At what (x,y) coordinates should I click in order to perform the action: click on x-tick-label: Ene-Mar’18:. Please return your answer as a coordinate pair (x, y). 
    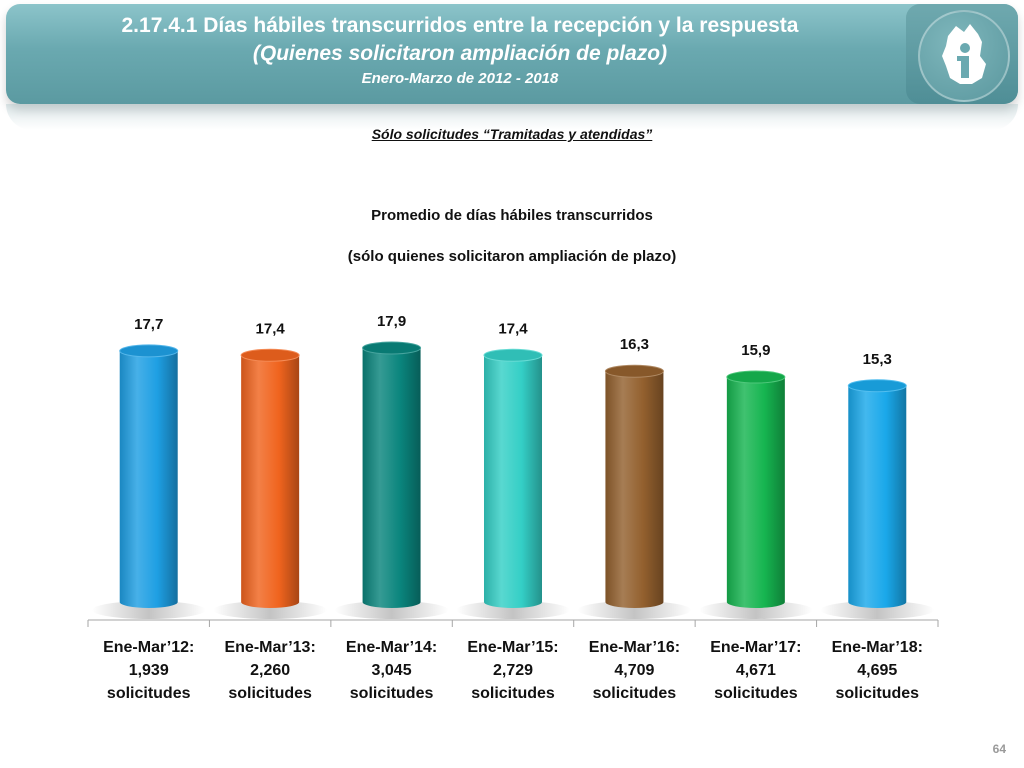
    Looking at the image, I should click on (877, 647).